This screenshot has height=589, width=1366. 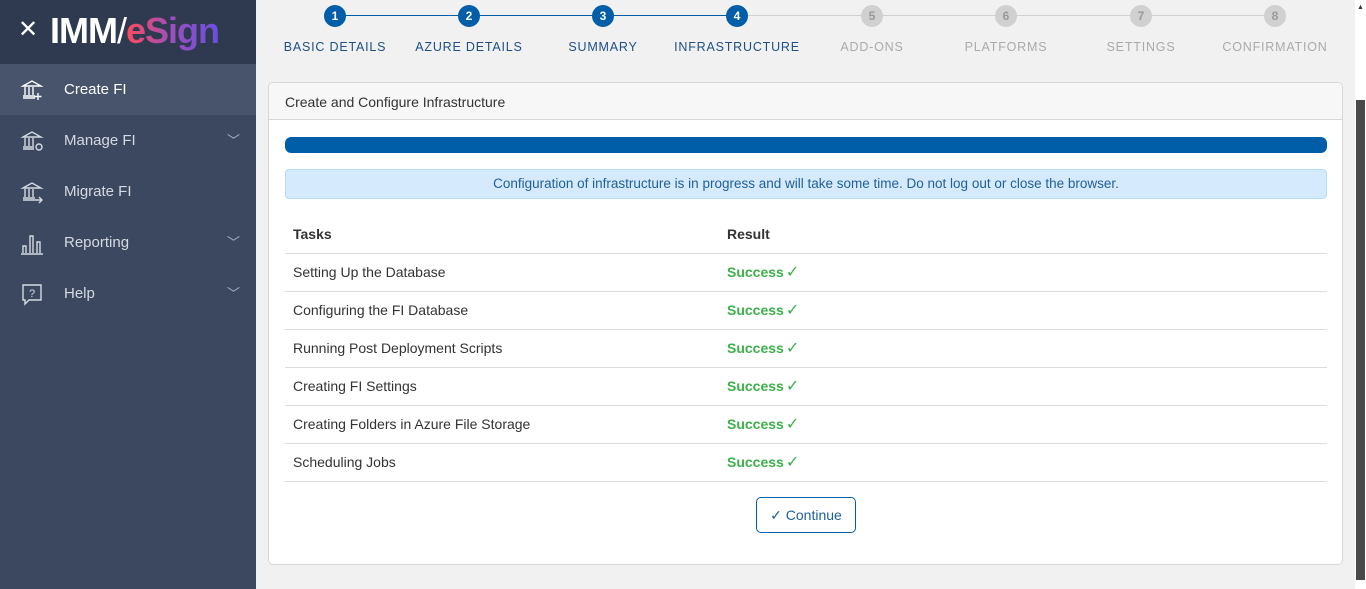 I want to click on bar-chart-icon, so click(x=32, y=245).